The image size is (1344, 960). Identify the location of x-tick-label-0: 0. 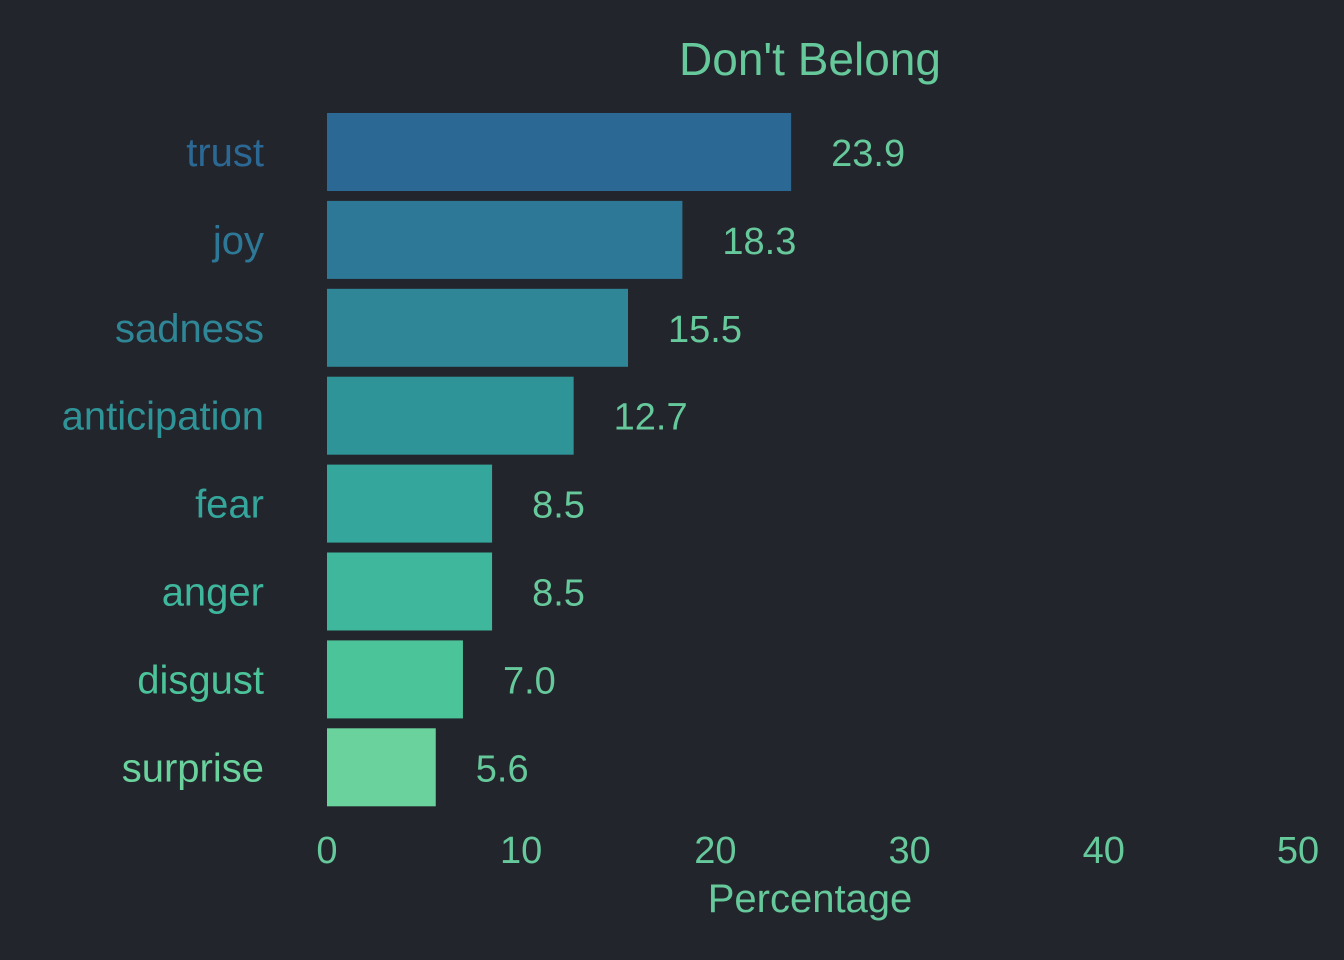
(326, 851).